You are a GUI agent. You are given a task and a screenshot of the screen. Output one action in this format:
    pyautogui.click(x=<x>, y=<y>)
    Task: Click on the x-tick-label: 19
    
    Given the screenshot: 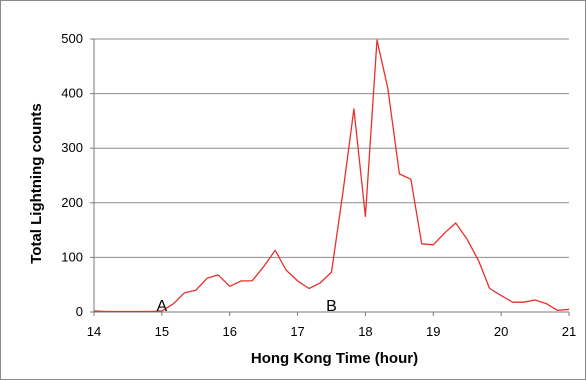 What is the action you would take?
    pyautogui.click(x=433, y=331)
    